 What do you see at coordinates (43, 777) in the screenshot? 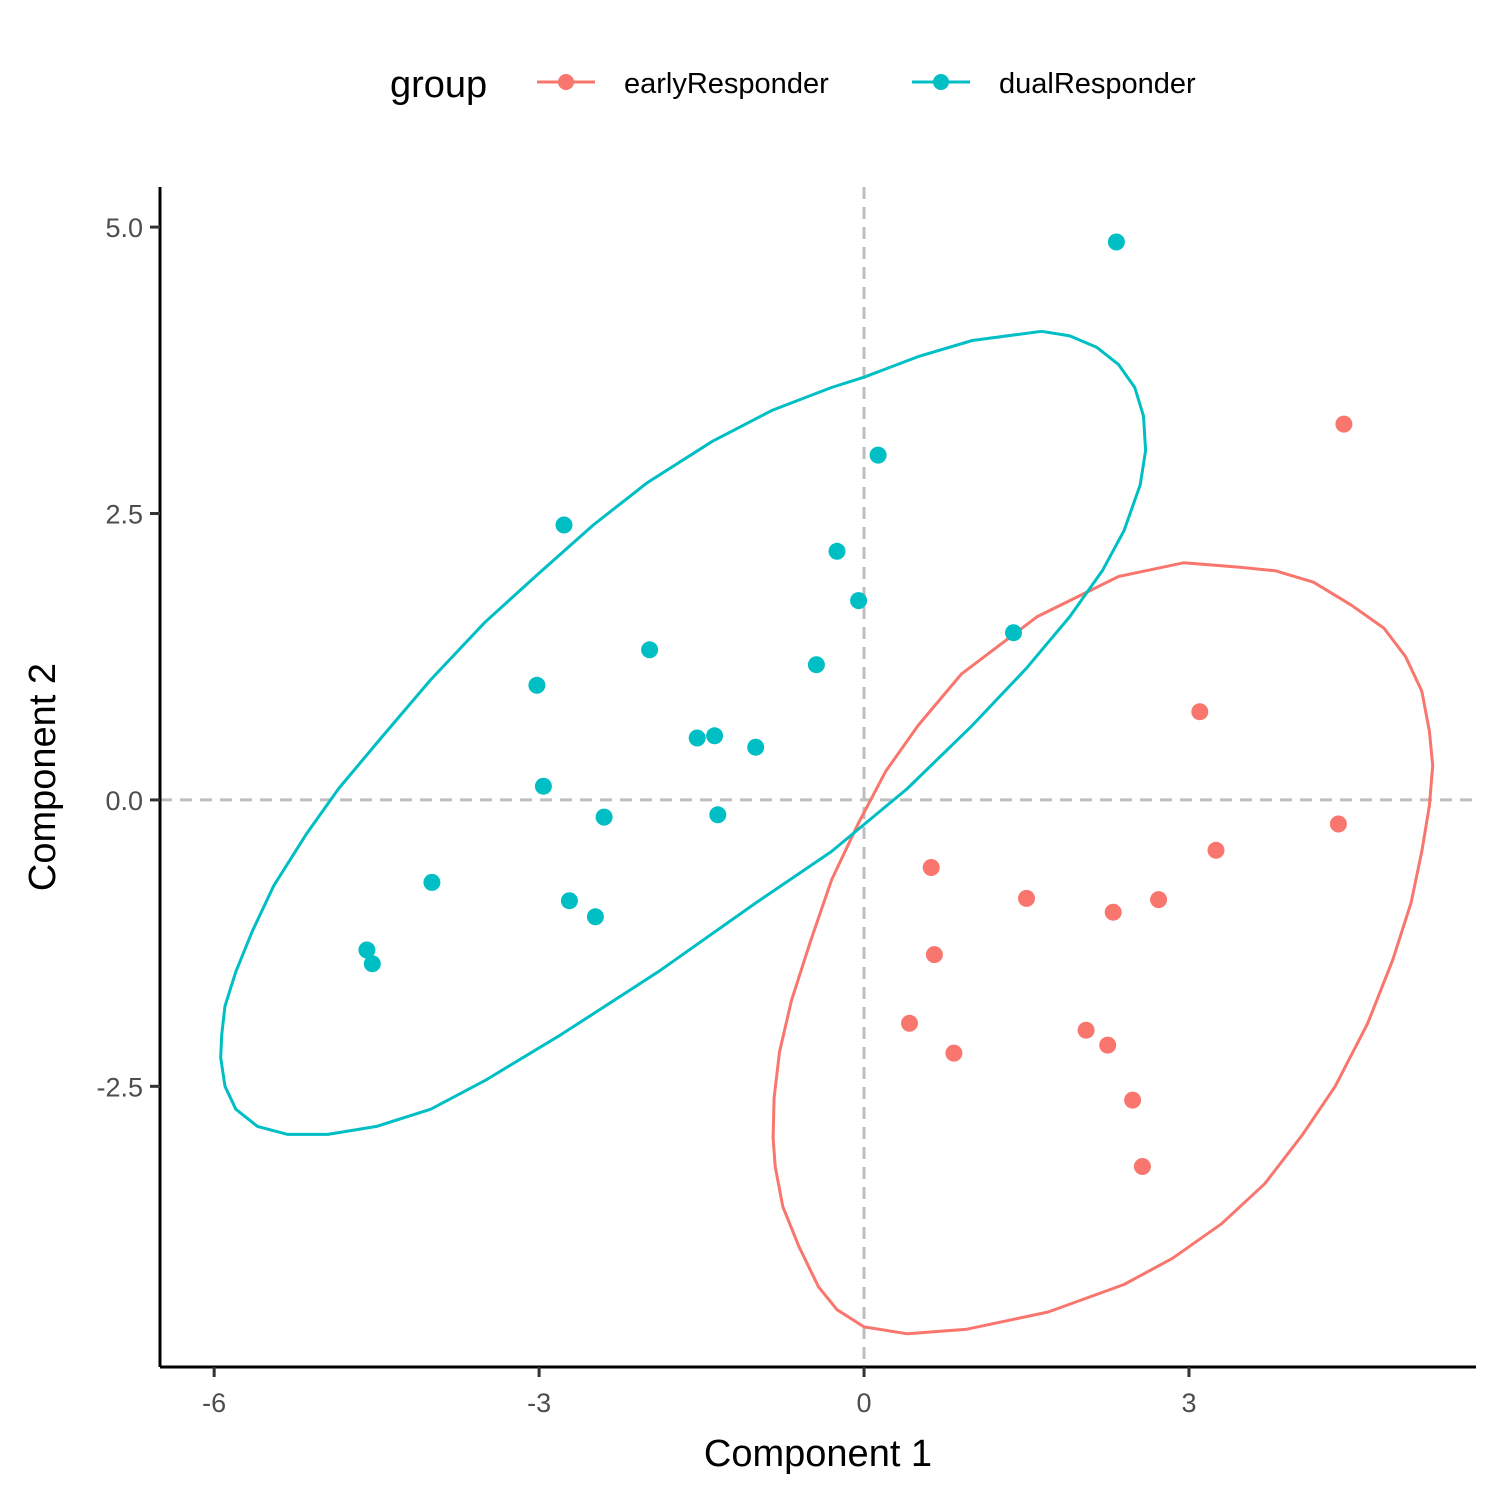
I see `y-axis-title: Component 2` at bounding box center [43, 777].